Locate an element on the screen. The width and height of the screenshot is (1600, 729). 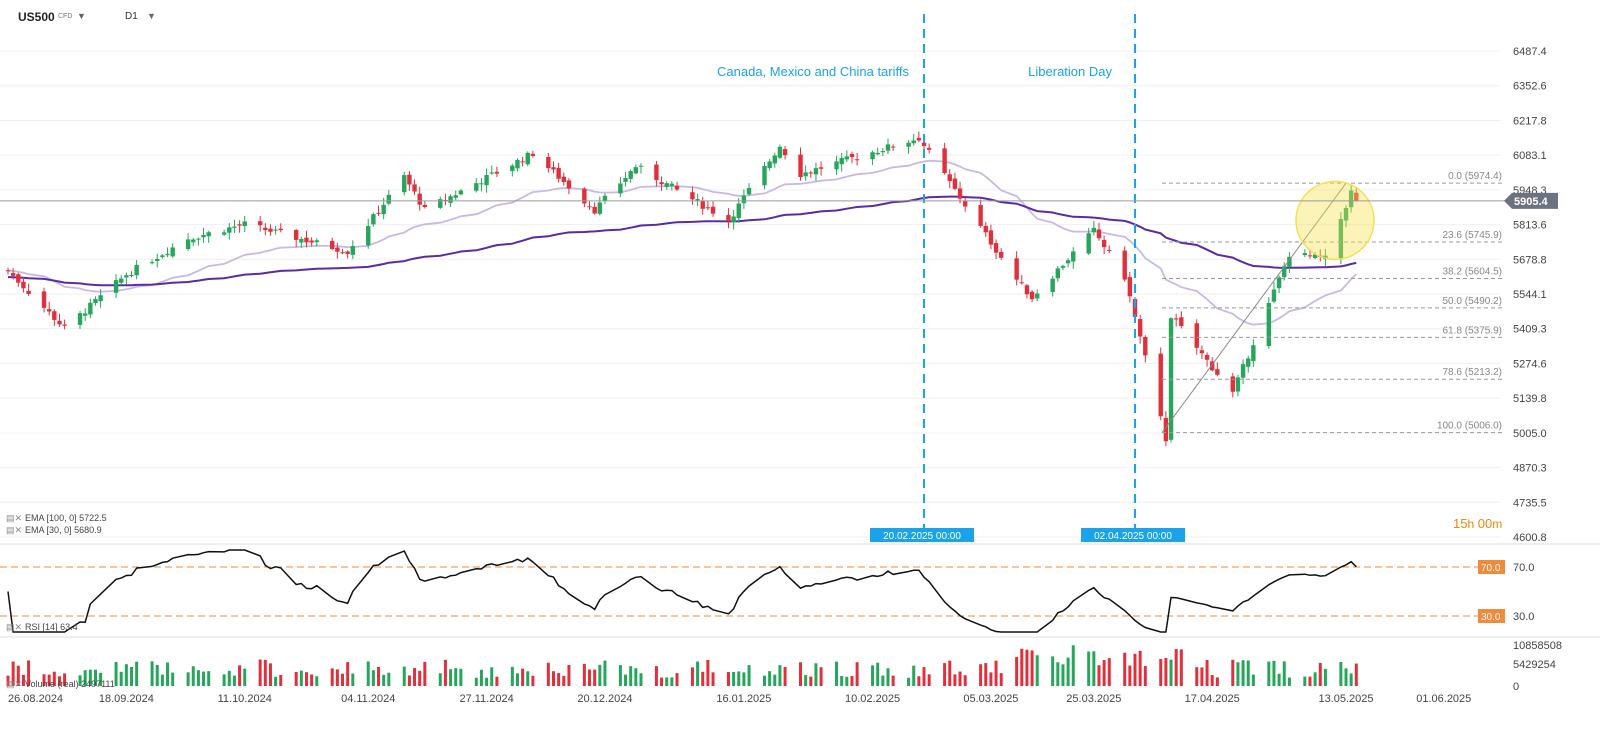
date-tick: 13.05.2025 is located at coordinates (1345, 699).